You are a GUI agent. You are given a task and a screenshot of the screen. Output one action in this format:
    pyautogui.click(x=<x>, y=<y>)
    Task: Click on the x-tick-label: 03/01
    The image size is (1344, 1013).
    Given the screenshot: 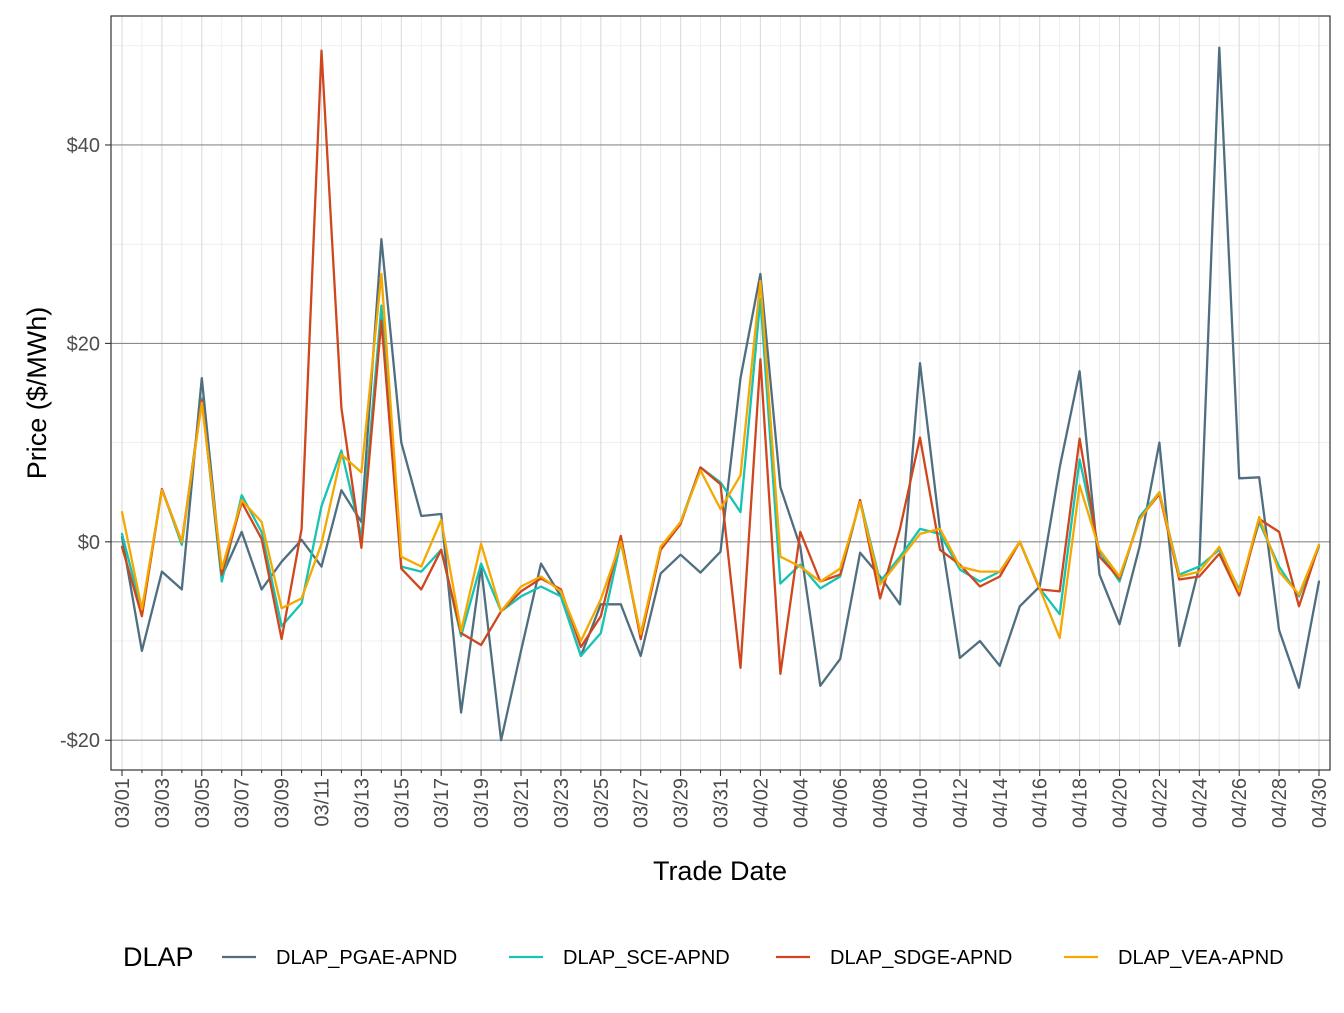 What is the action you would take?
    pyautogui.click(x=123, y=803)
    